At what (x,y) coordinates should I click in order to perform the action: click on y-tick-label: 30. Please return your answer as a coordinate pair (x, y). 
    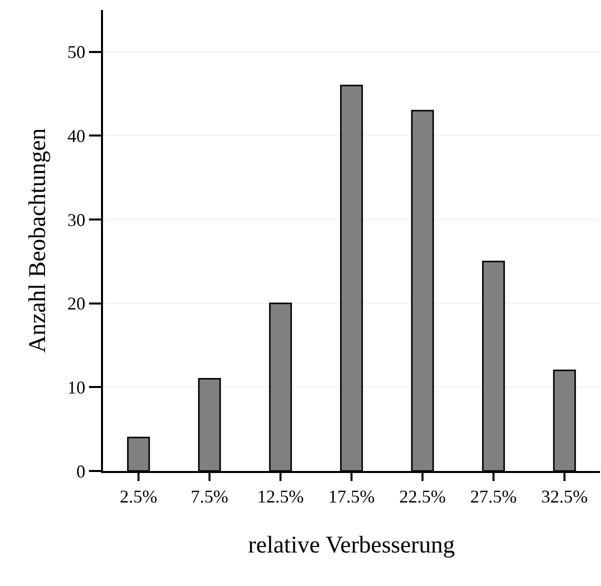
    Looking at the image, I should click on (76, 220).